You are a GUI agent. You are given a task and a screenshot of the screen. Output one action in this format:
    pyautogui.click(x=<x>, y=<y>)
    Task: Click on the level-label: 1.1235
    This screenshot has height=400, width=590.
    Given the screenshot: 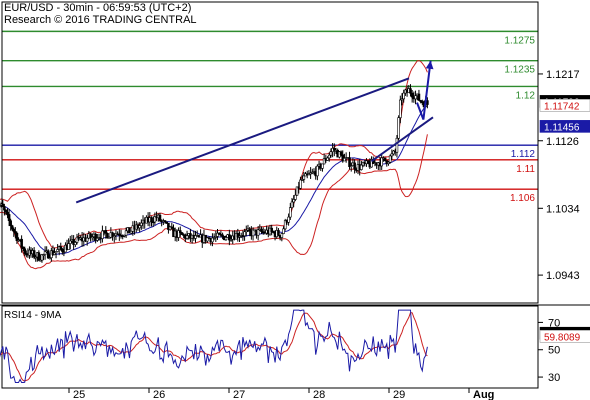 What is the action you would take?
    pyautogui.click(x=519, y=70)
    